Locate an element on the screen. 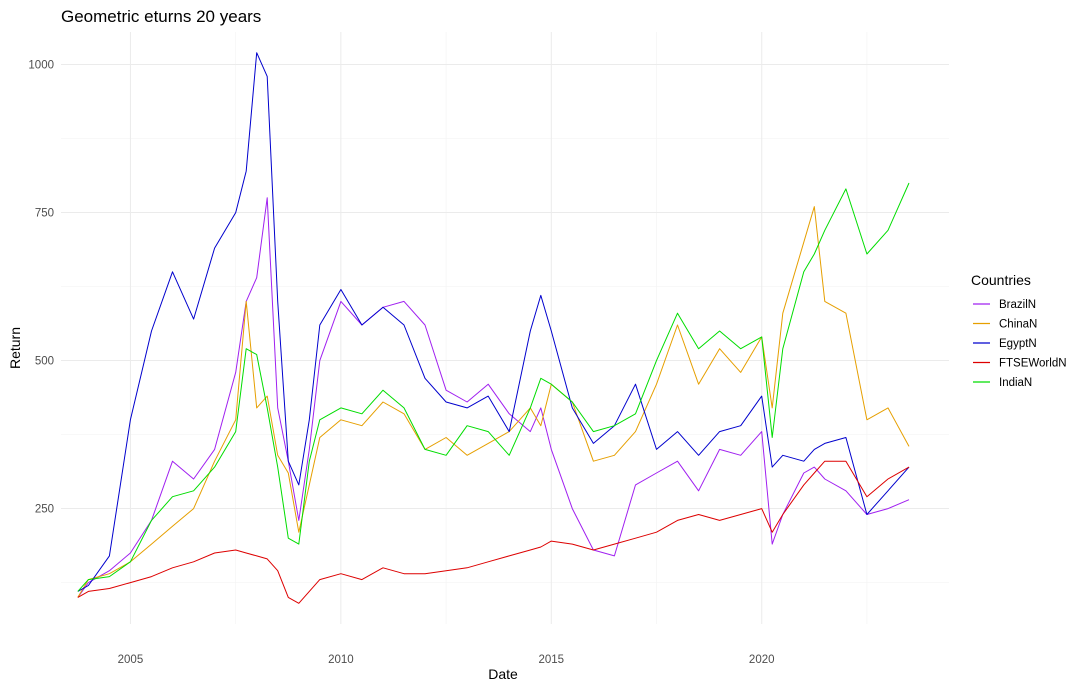 The height and width of the screenshot is (689, 1087). y-tick-label: 1000 is located at coordinates (41, 66).